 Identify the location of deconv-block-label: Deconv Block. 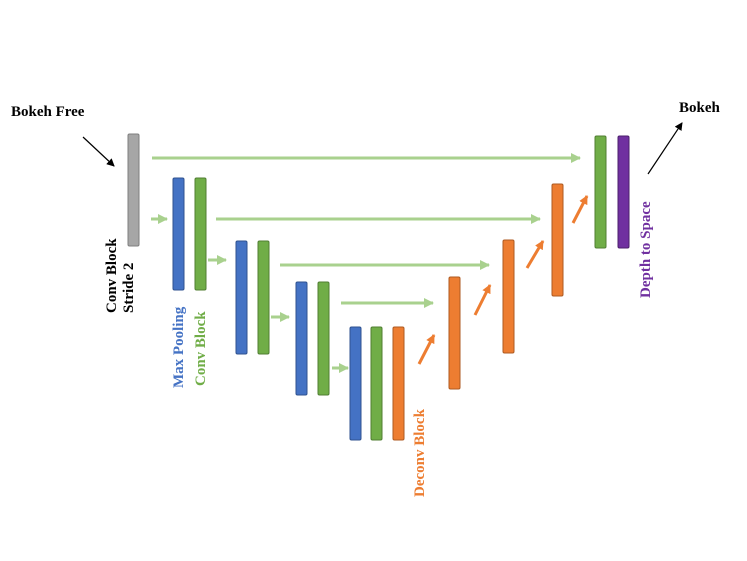
(420, 452).